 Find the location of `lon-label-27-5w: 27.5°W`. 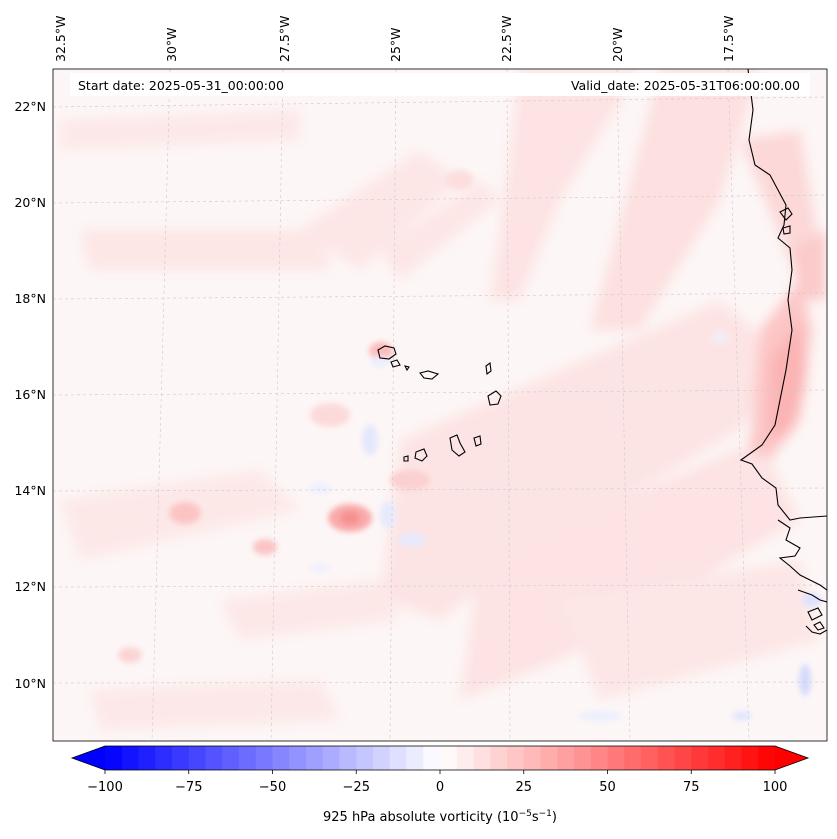

lon-label-27-5w: 27.5°W is located at coordinates (284, 39).